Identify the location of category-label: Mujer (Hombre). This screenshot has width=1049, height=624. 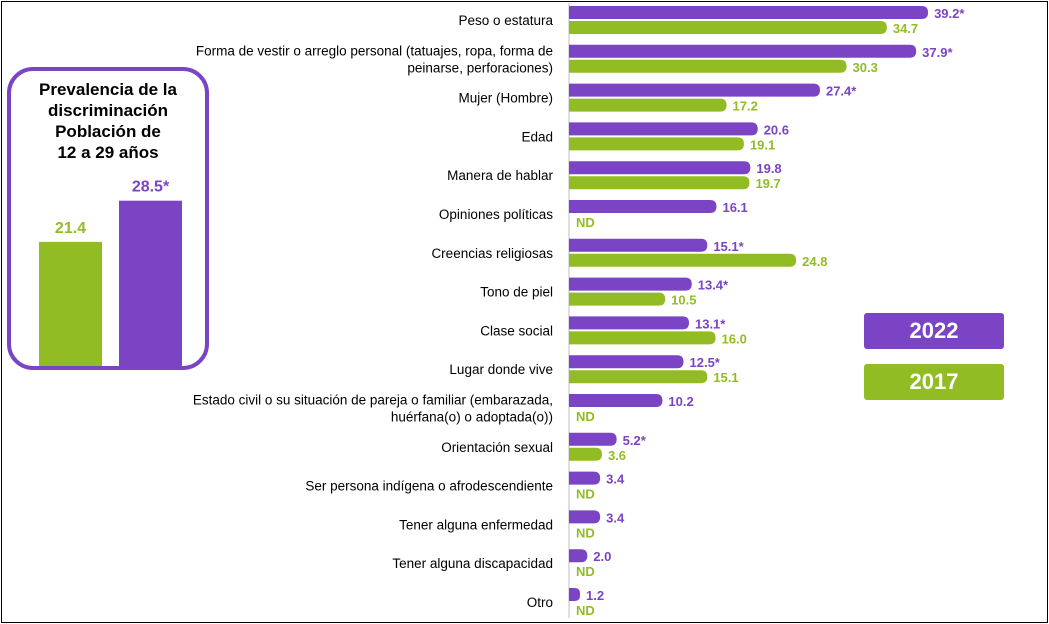
(505, 98).